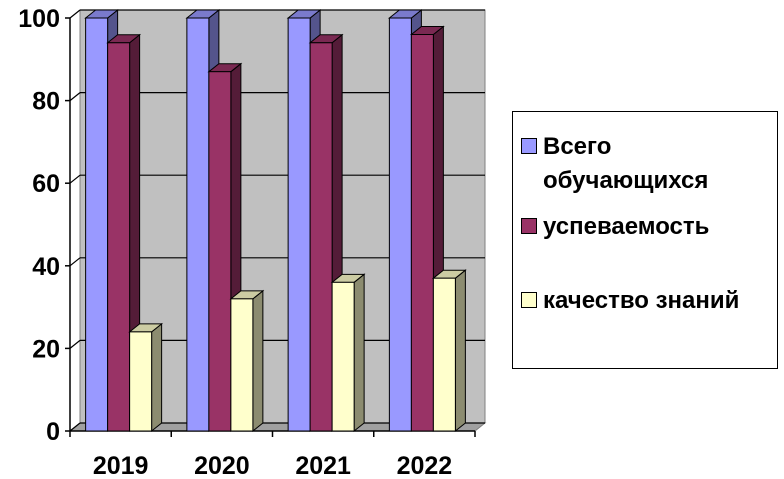 The width and height of the screenshot is (784, 479). What do you see at coordinates (46, 102) in the screenshot?
I see `y-tick-label: 80` at bounding box center [46, 102].